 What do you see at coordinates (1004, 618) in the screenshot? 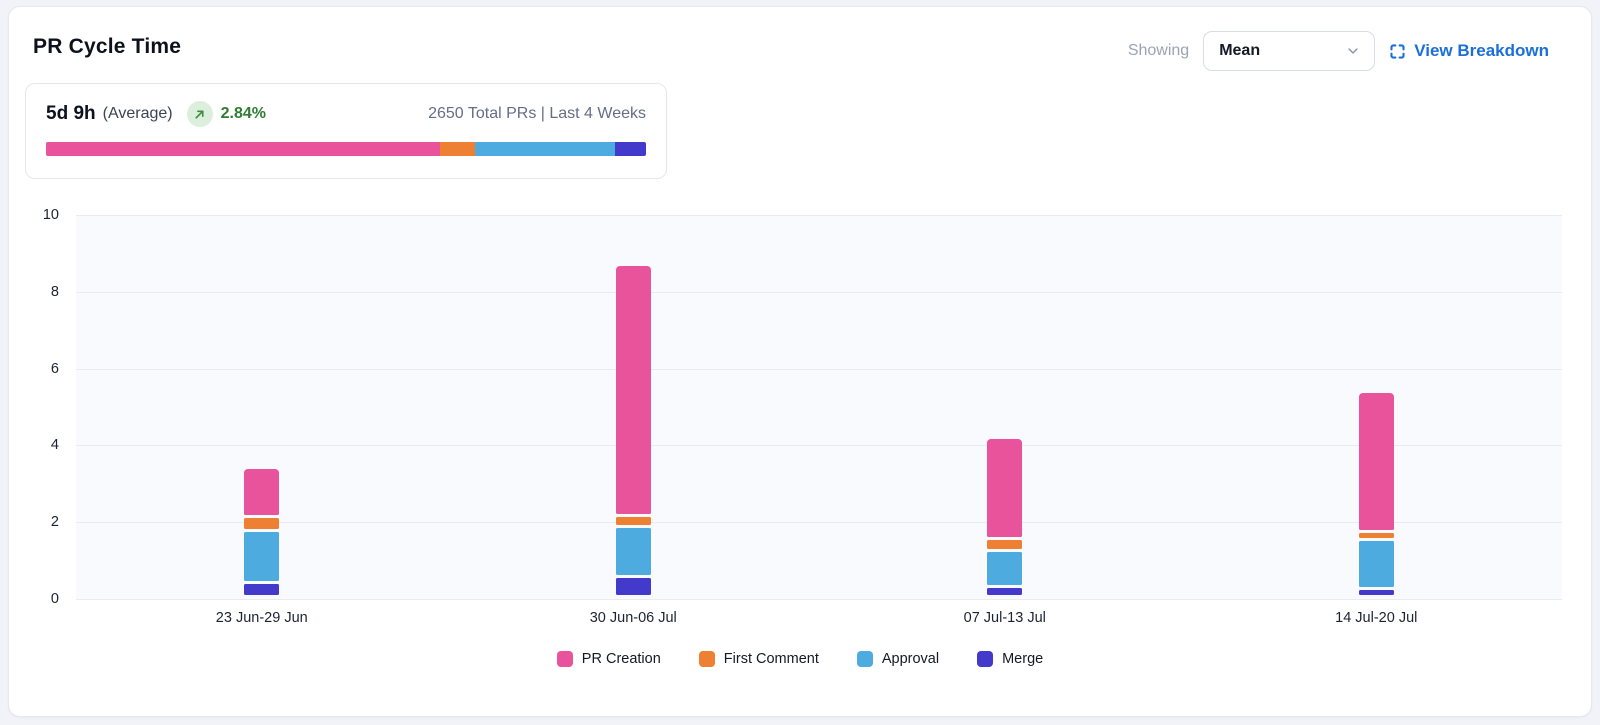
I see `x-tick-label-07-jul-13-jul: 07 Jul-13 Jul` at bounding box center [1004, 618].